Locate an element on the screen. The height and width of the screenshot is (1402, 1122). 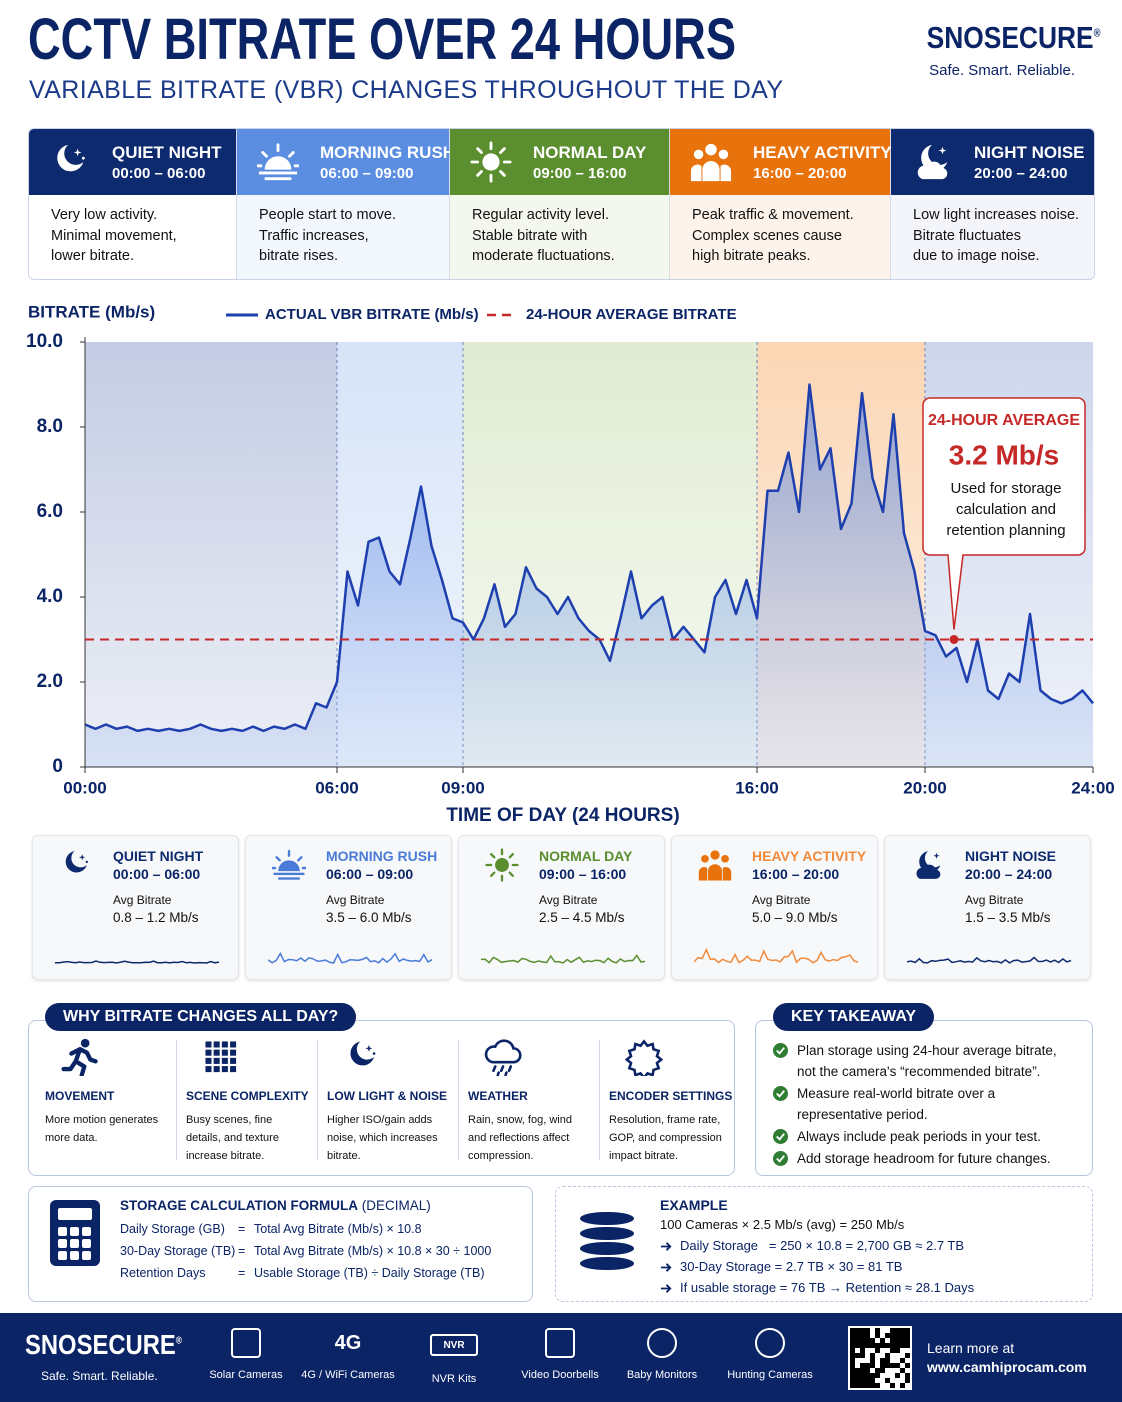
divider is located at coordinates (458, 1100).